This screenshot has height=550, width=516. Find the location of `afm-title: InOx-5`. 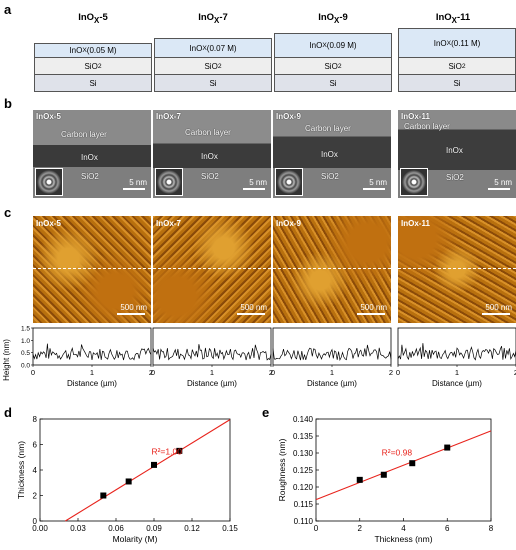

afm-title: InOx-5 is located at coordinates (48, 223).